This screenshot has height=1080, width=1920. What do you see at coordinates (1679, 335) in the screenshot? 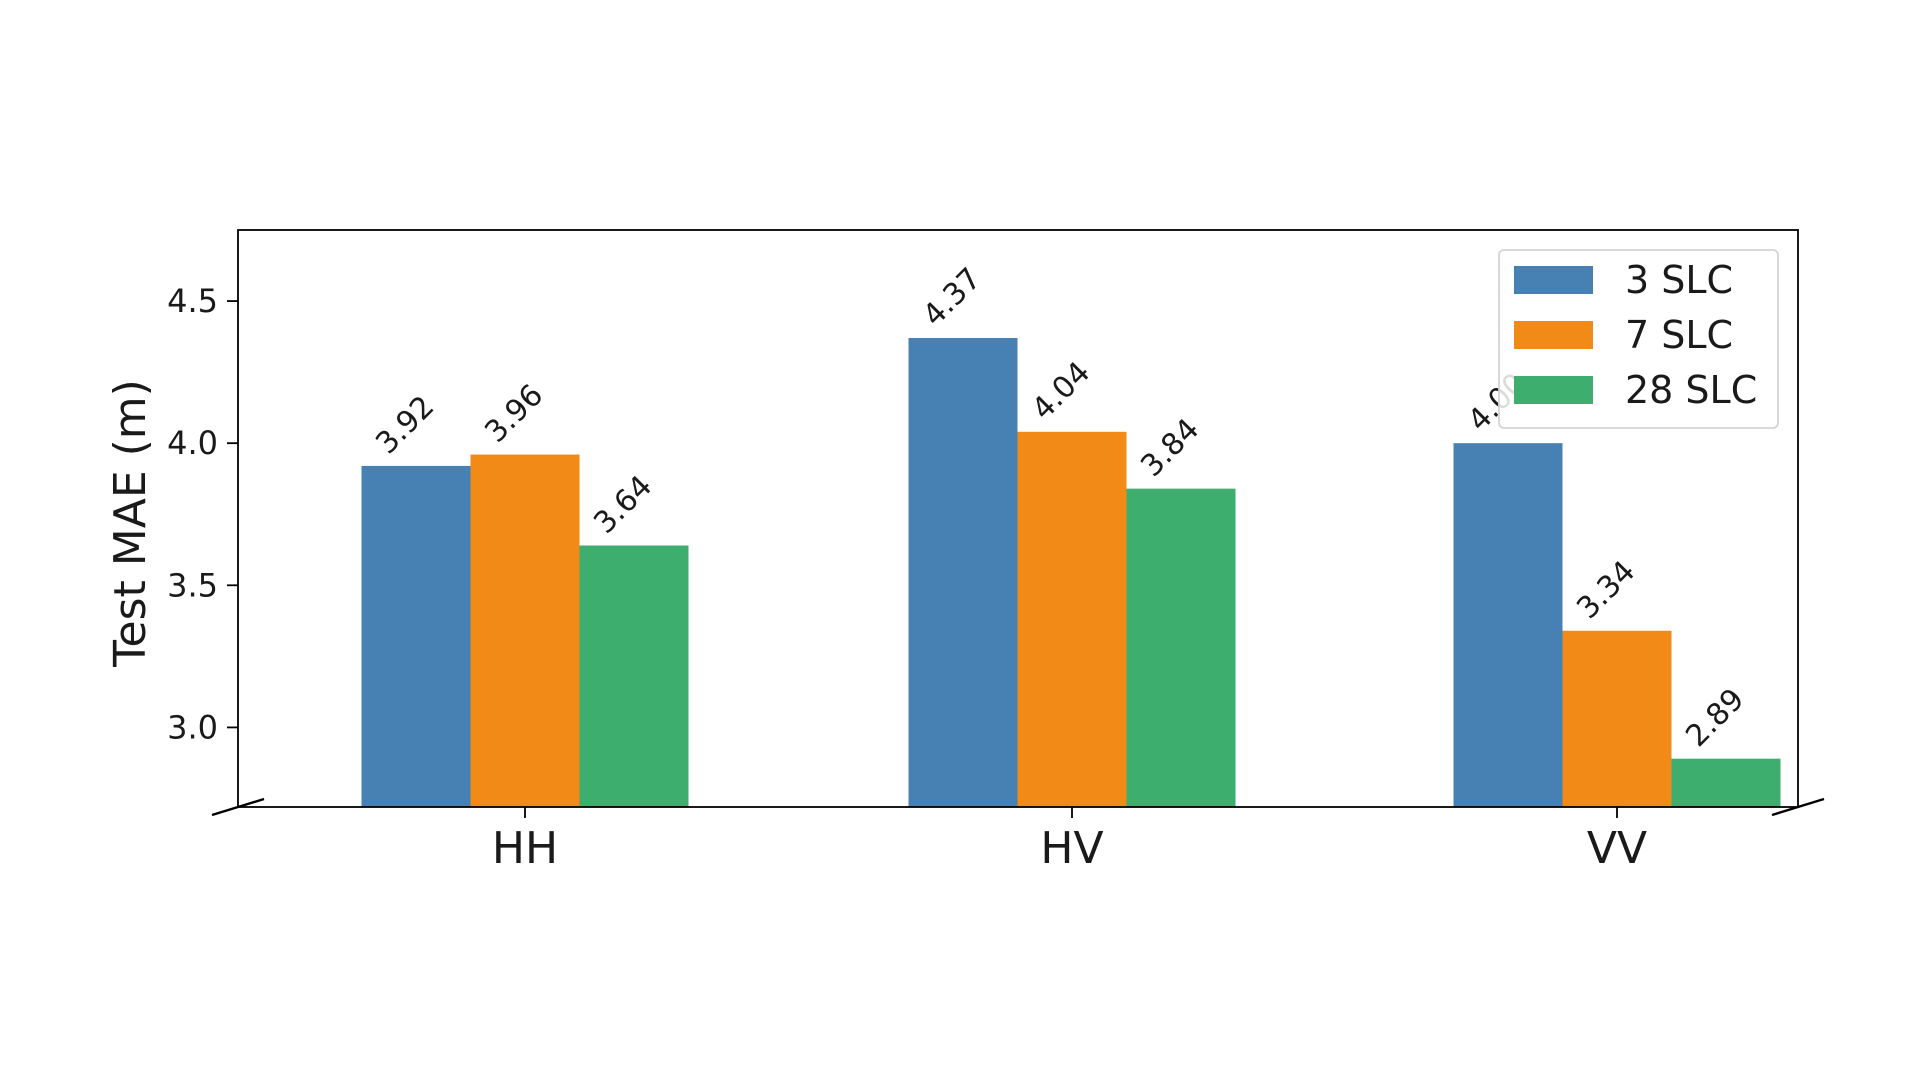
I see `legend-label: 7 SLC` at bounding box center [1679, 335].